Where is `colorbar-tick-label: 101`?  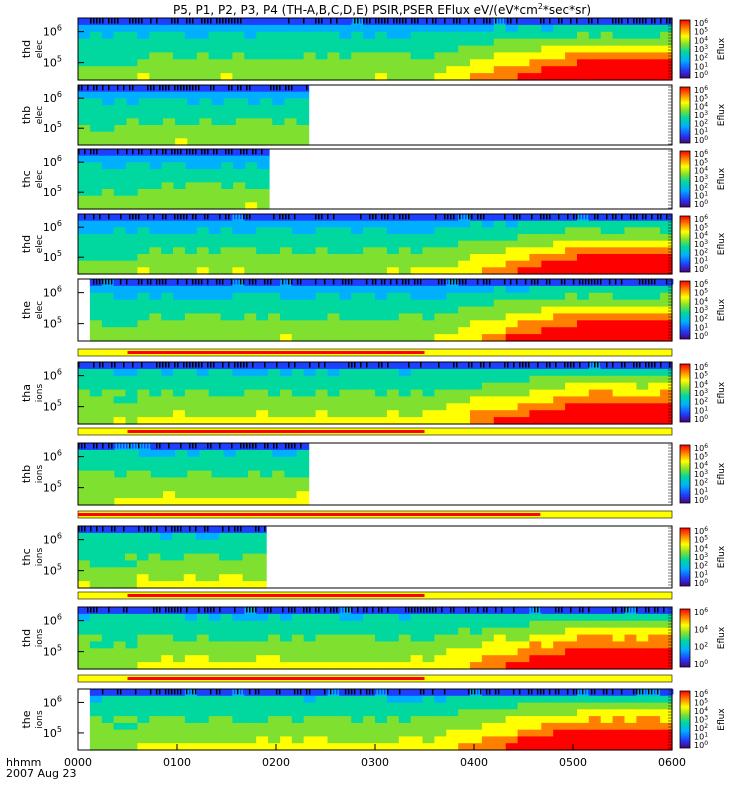 colorbar-tick-label: 101 is located at coordinates (701, 574).